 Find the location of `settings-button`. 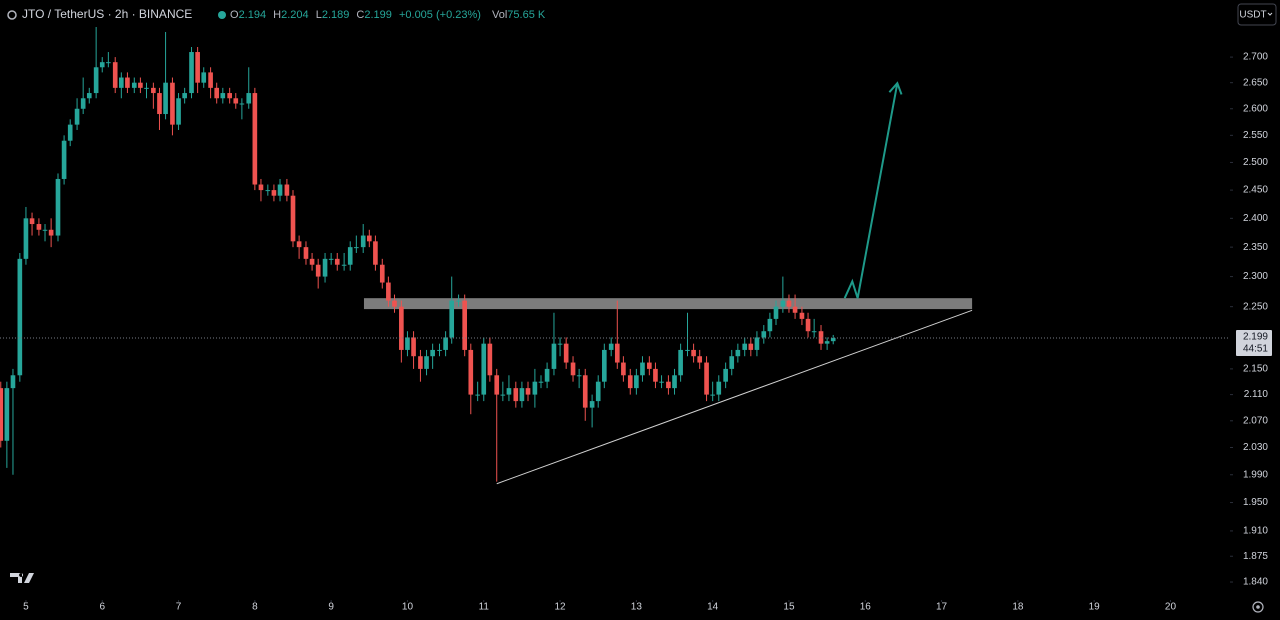

settings-button is located at coordinates (1258, 607).